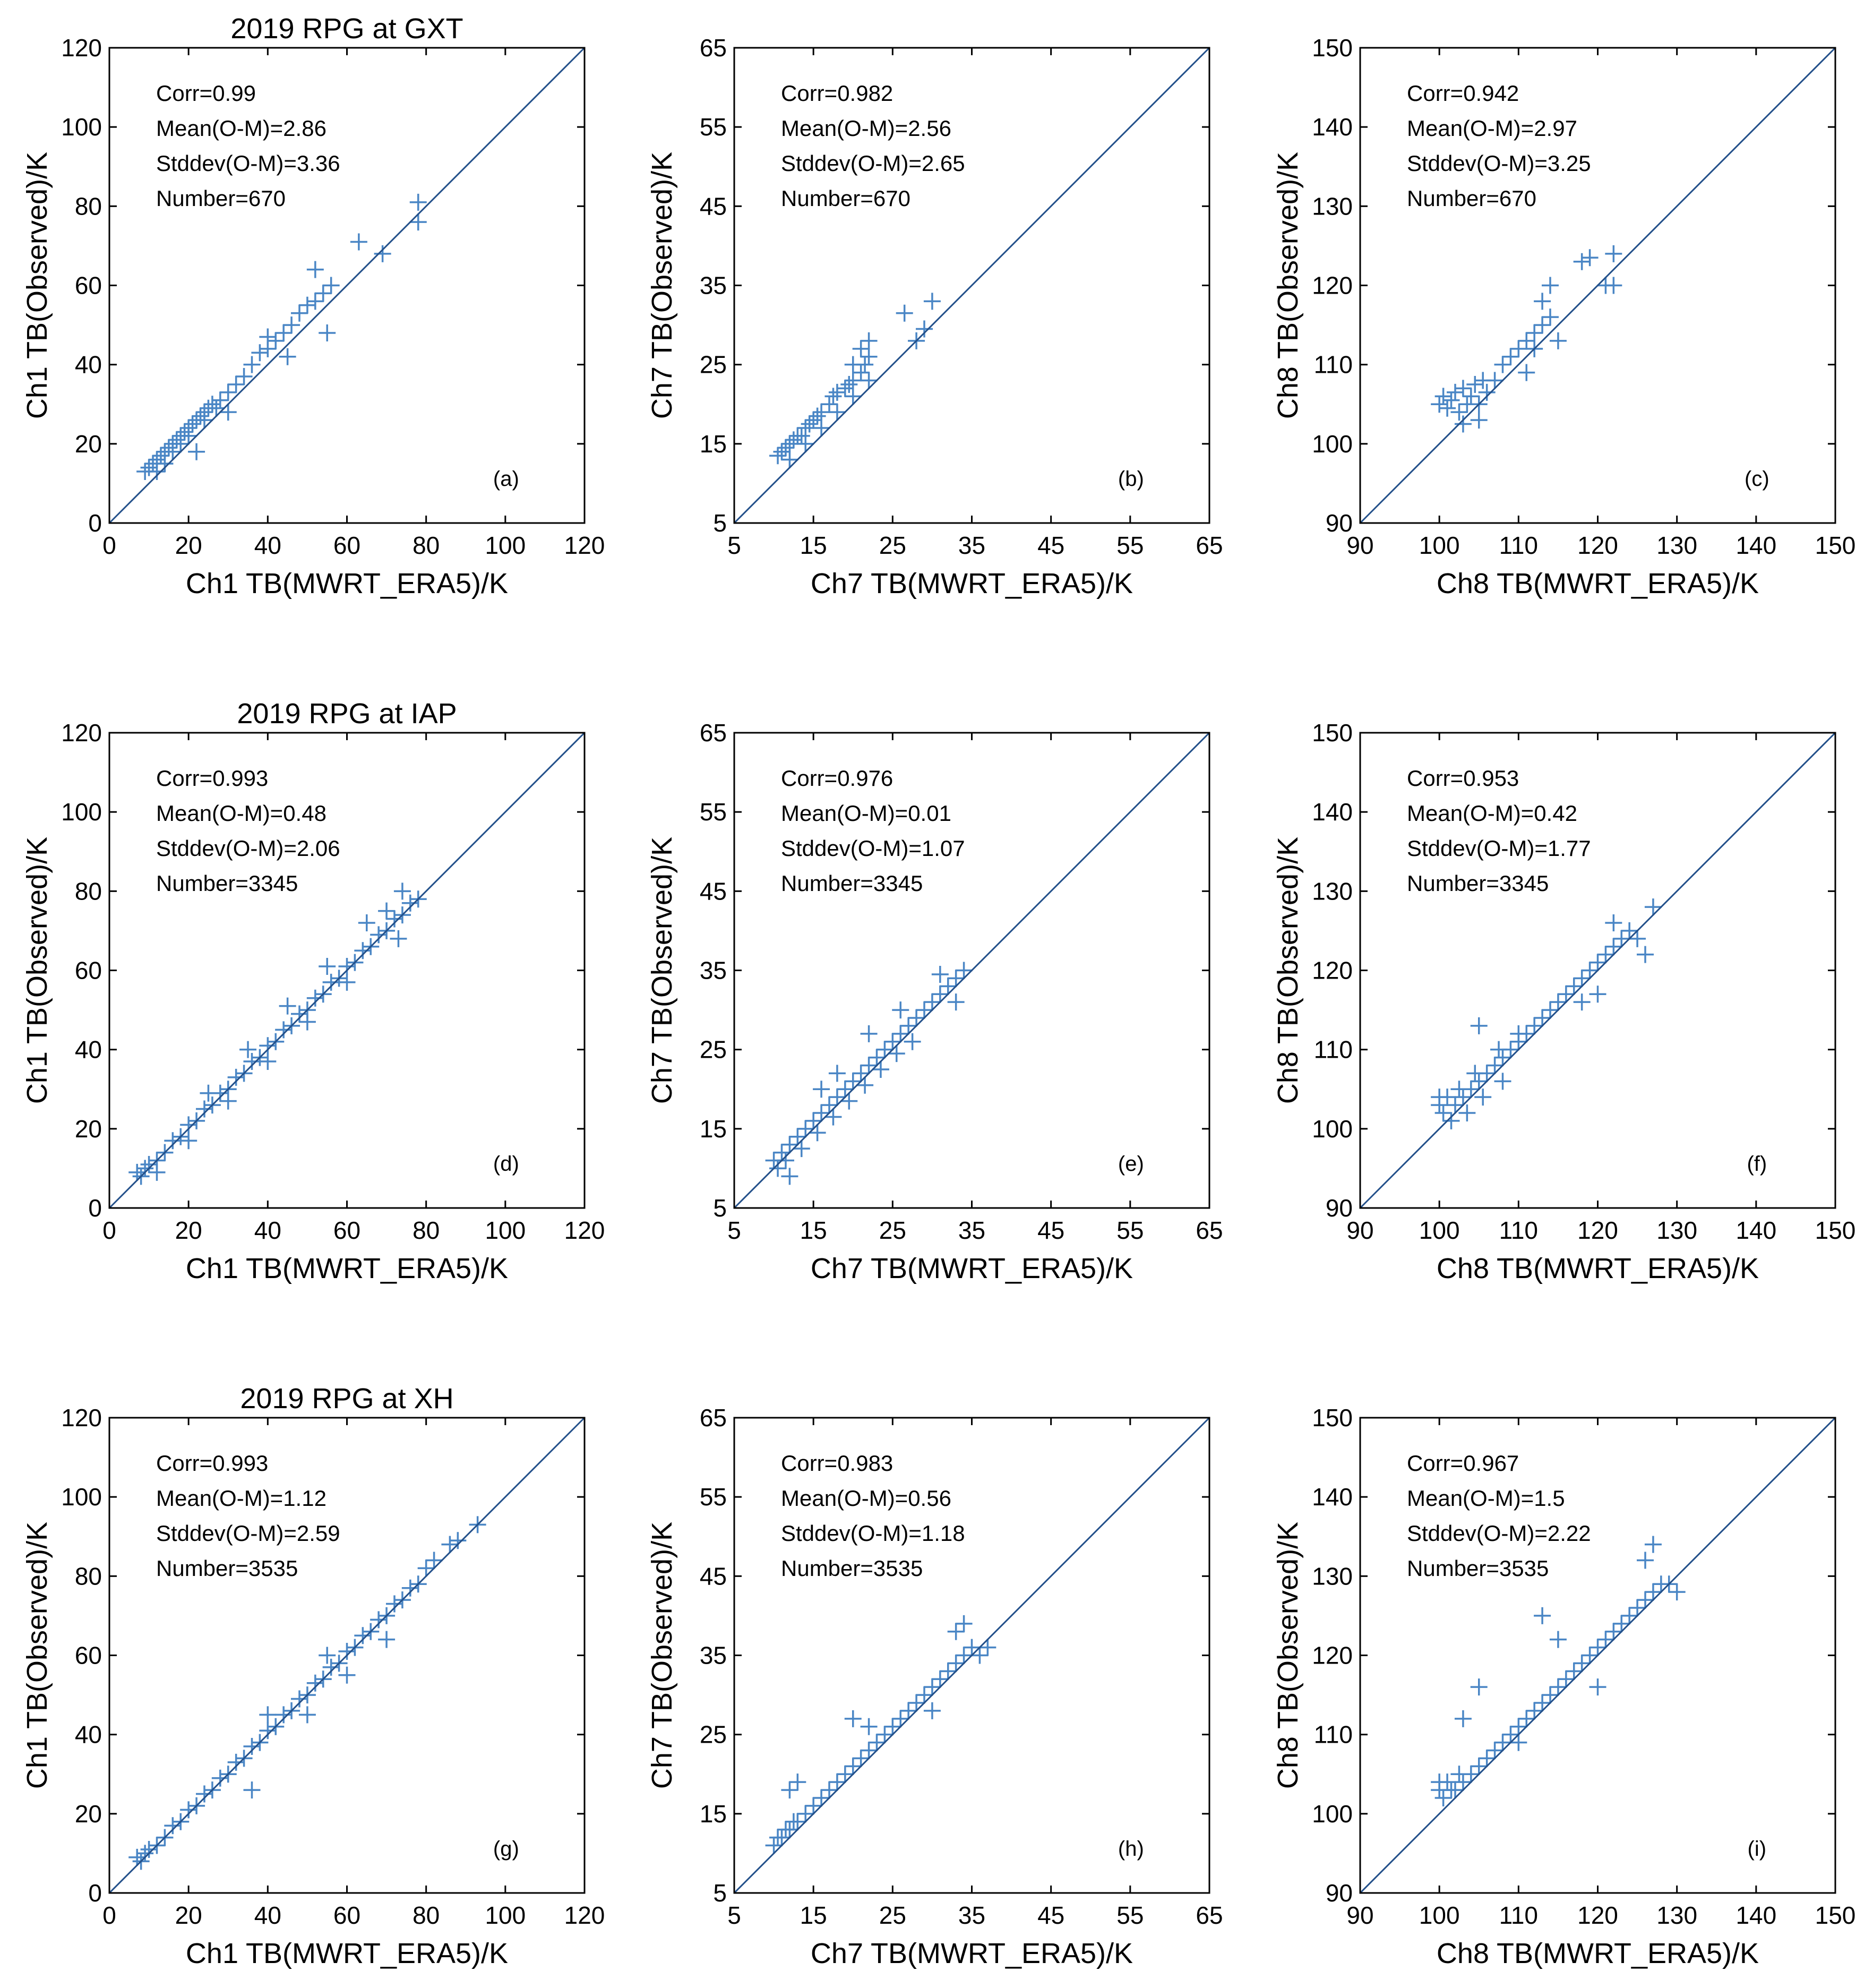 This screenshot has width=1873, height=1988. I want to click on x-axis-label: Ch8 TB(MWRT_ERA5)/K, so click(1598, 1268).